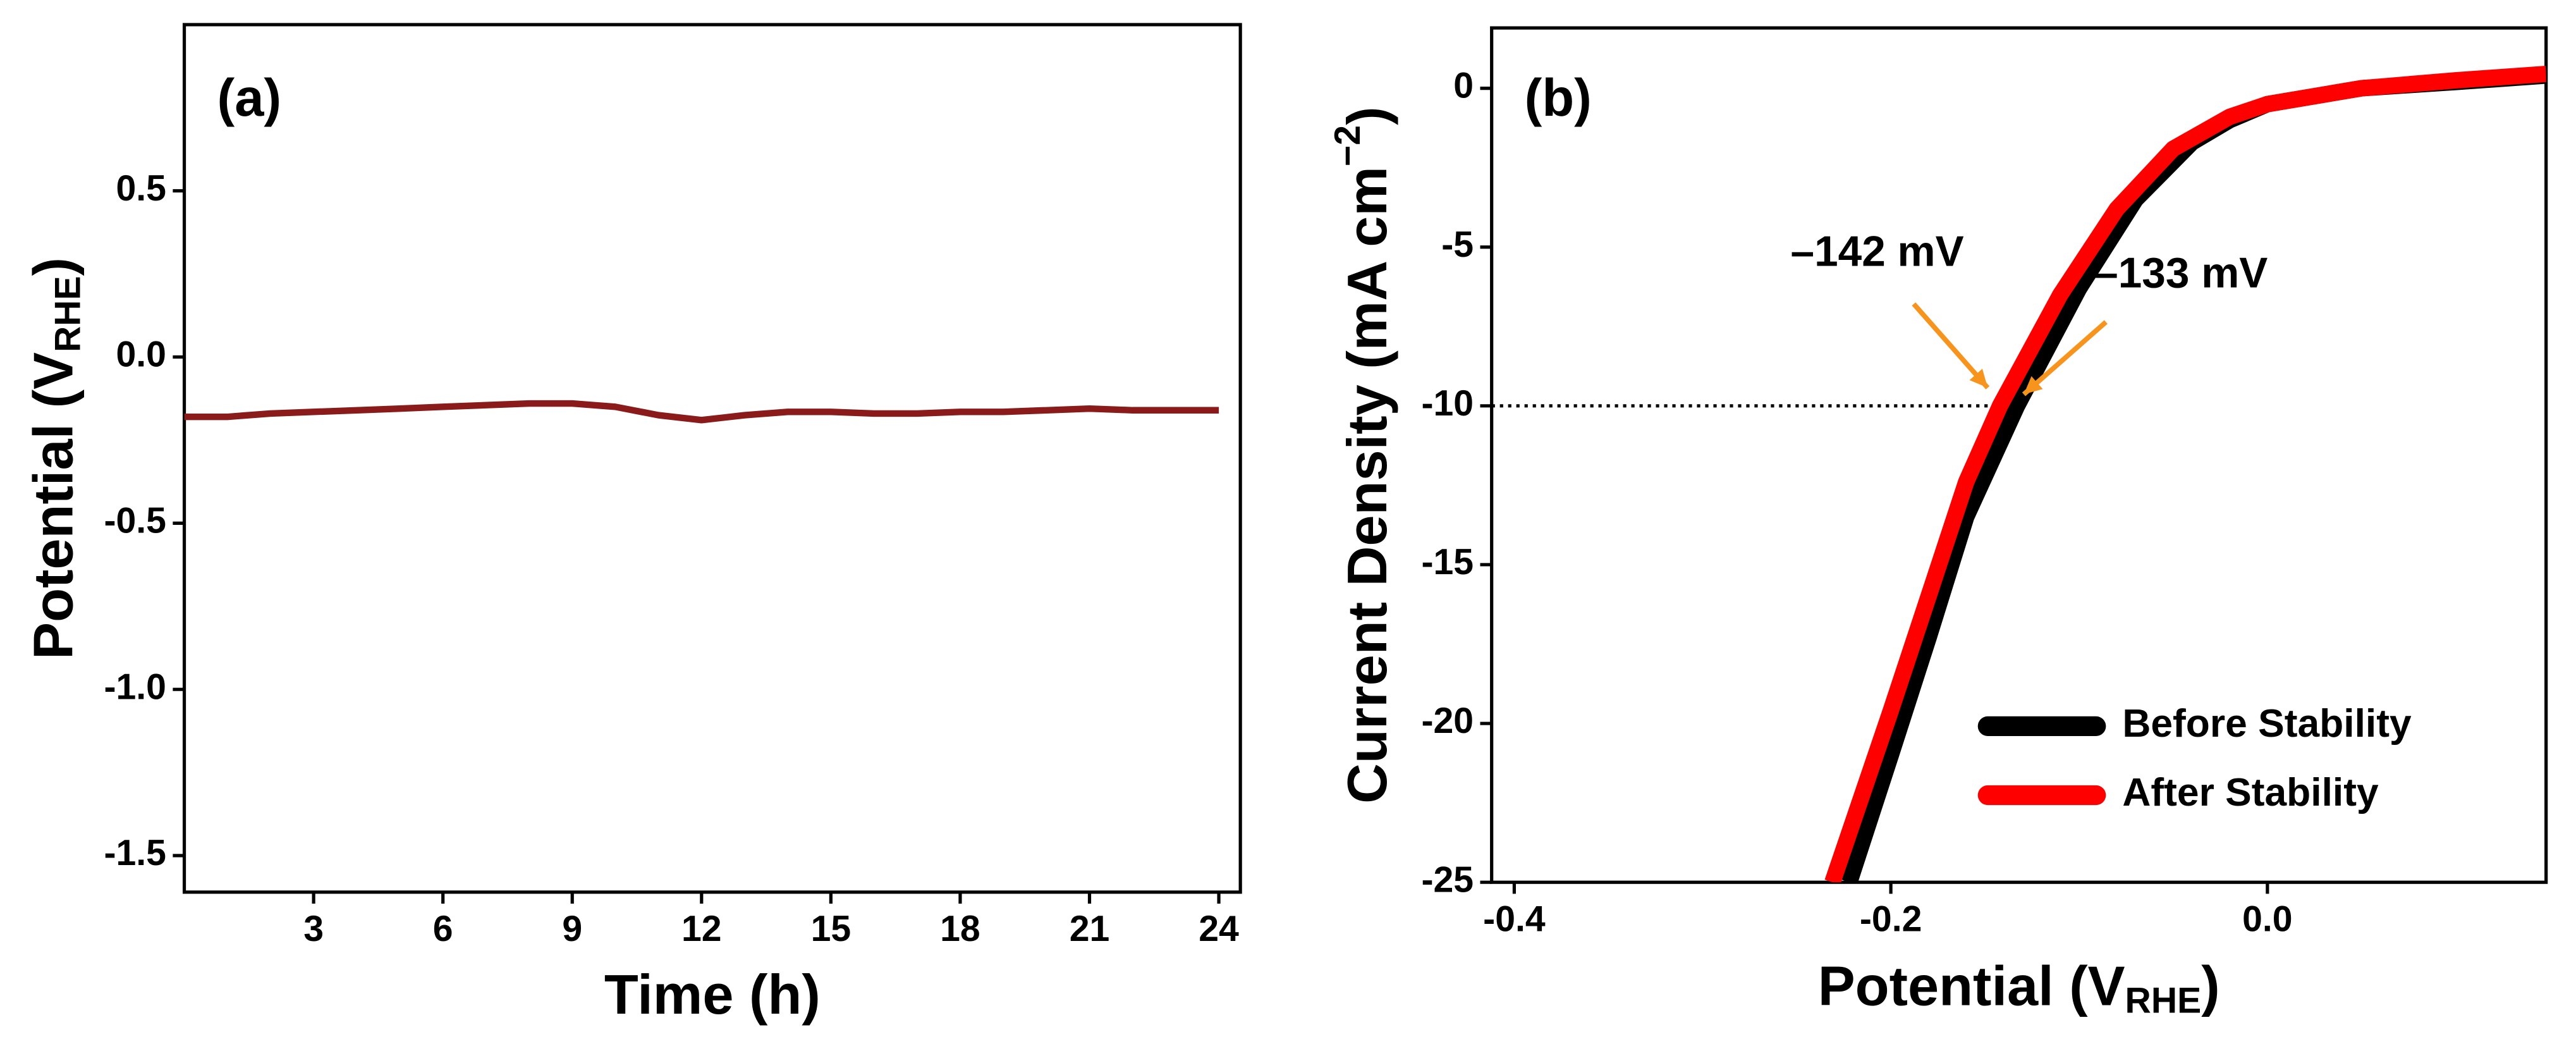 This screenshot has height=1063, width=2576. I want to click on label-sup: −2, so click(1348, 145).